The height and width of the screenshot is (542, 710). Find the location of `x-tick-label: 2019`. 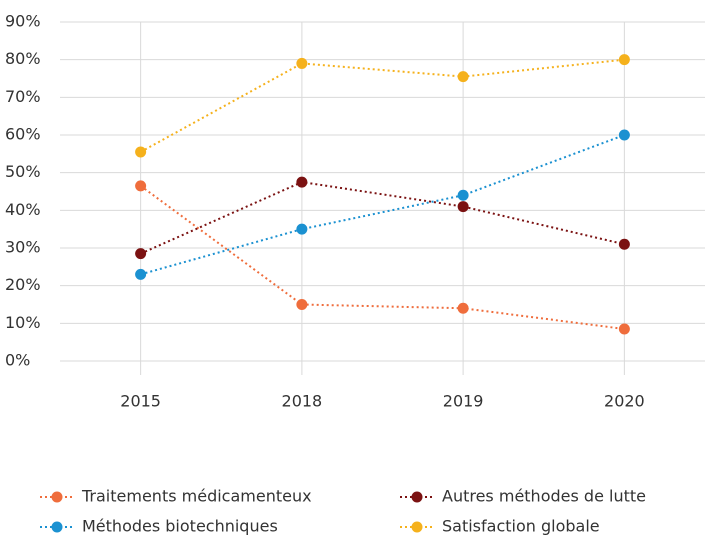

x-tick-label: 2019 is located at coordinates (463, 401).